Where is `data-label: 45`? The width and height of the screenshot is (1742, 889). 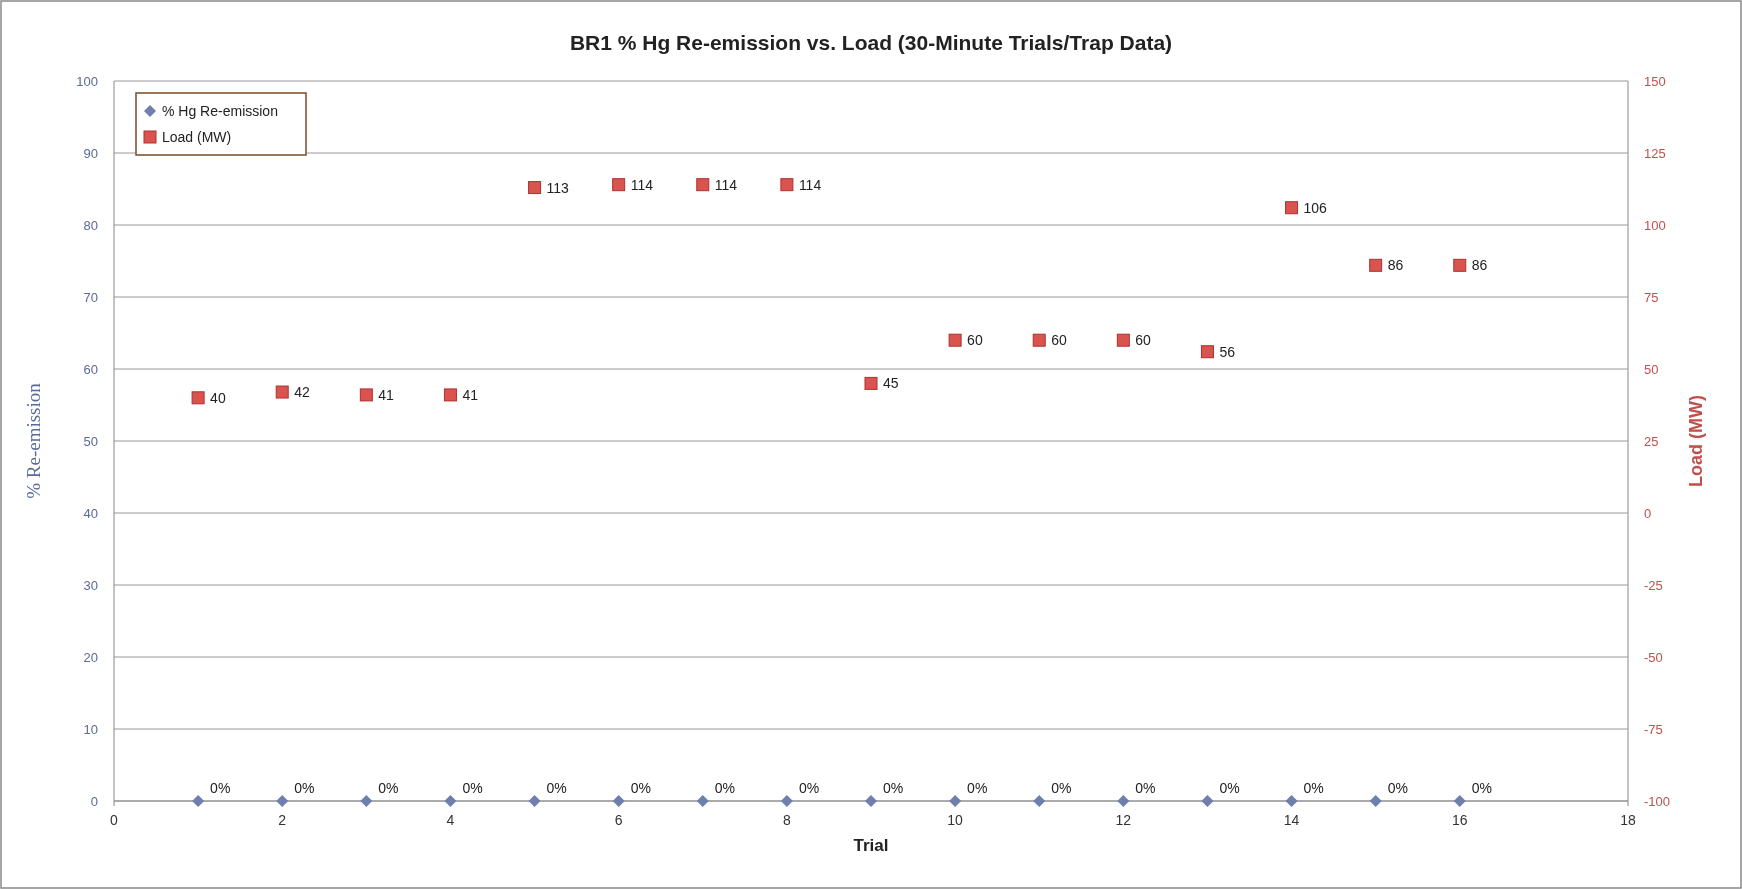
data-label: 45 is located at coordinates (891, 383).